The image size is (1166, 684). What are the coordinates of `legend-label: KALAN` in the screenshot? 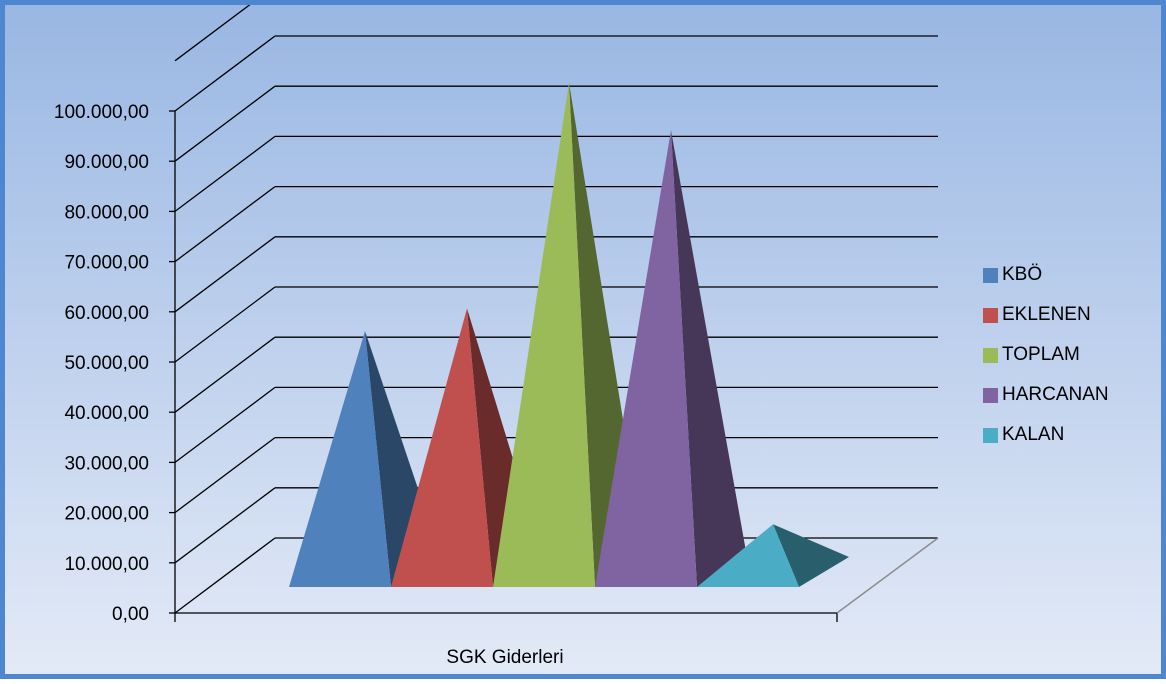 It's located at (1033, 434).